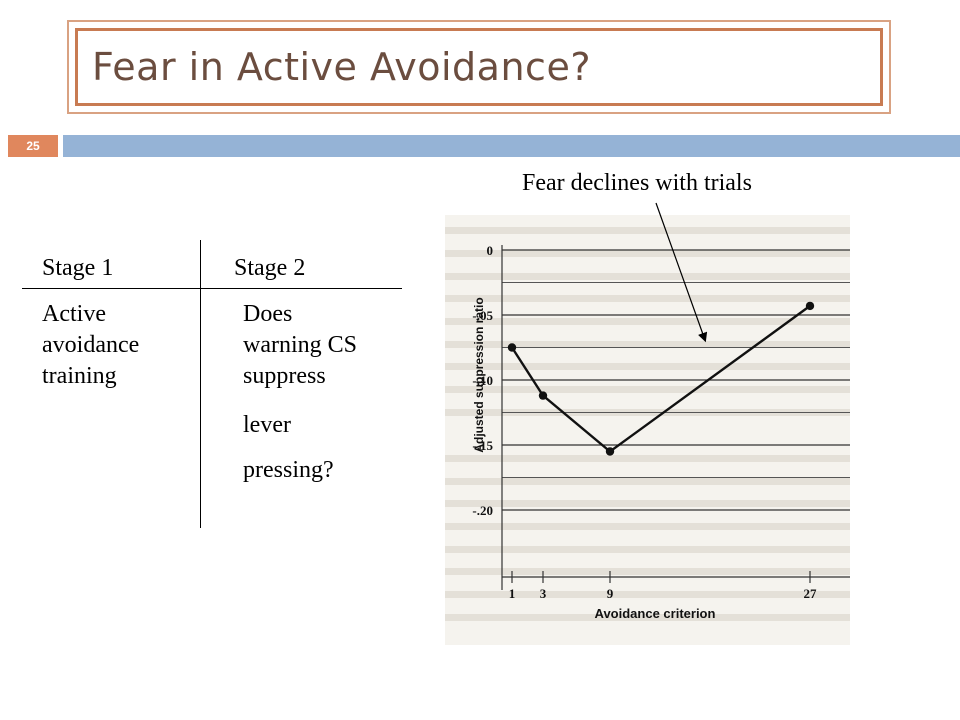  I want to click on y-tick-label: -.05, so click(482, 315).